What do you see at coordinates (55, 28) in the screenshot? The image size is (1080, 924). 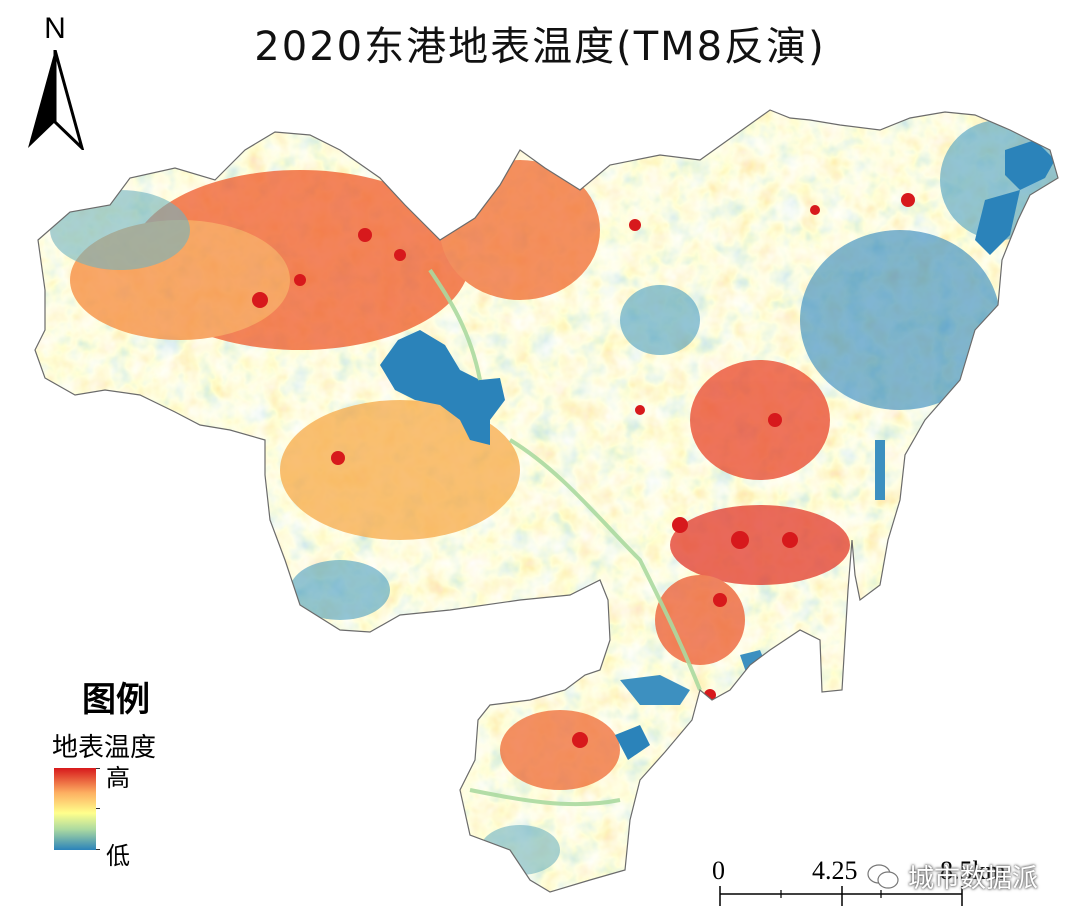 I see `north-label: N` at bounding box center [55, 28].